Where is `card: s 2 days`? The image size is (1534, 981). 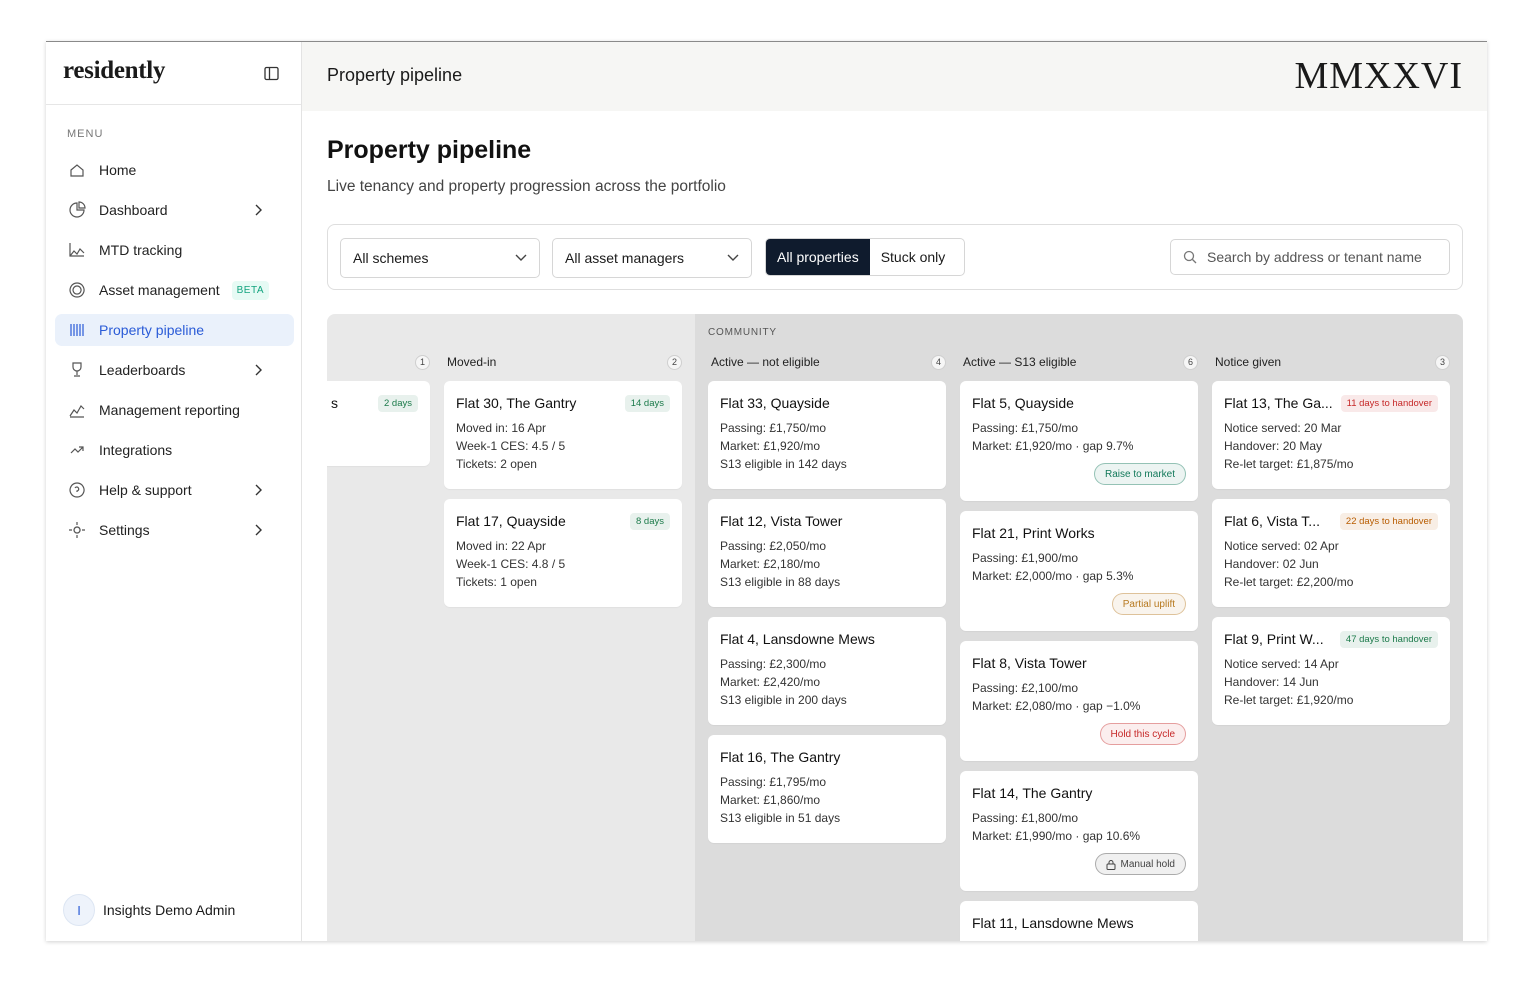
card: s 2 days is located at coordinates (378, 423).